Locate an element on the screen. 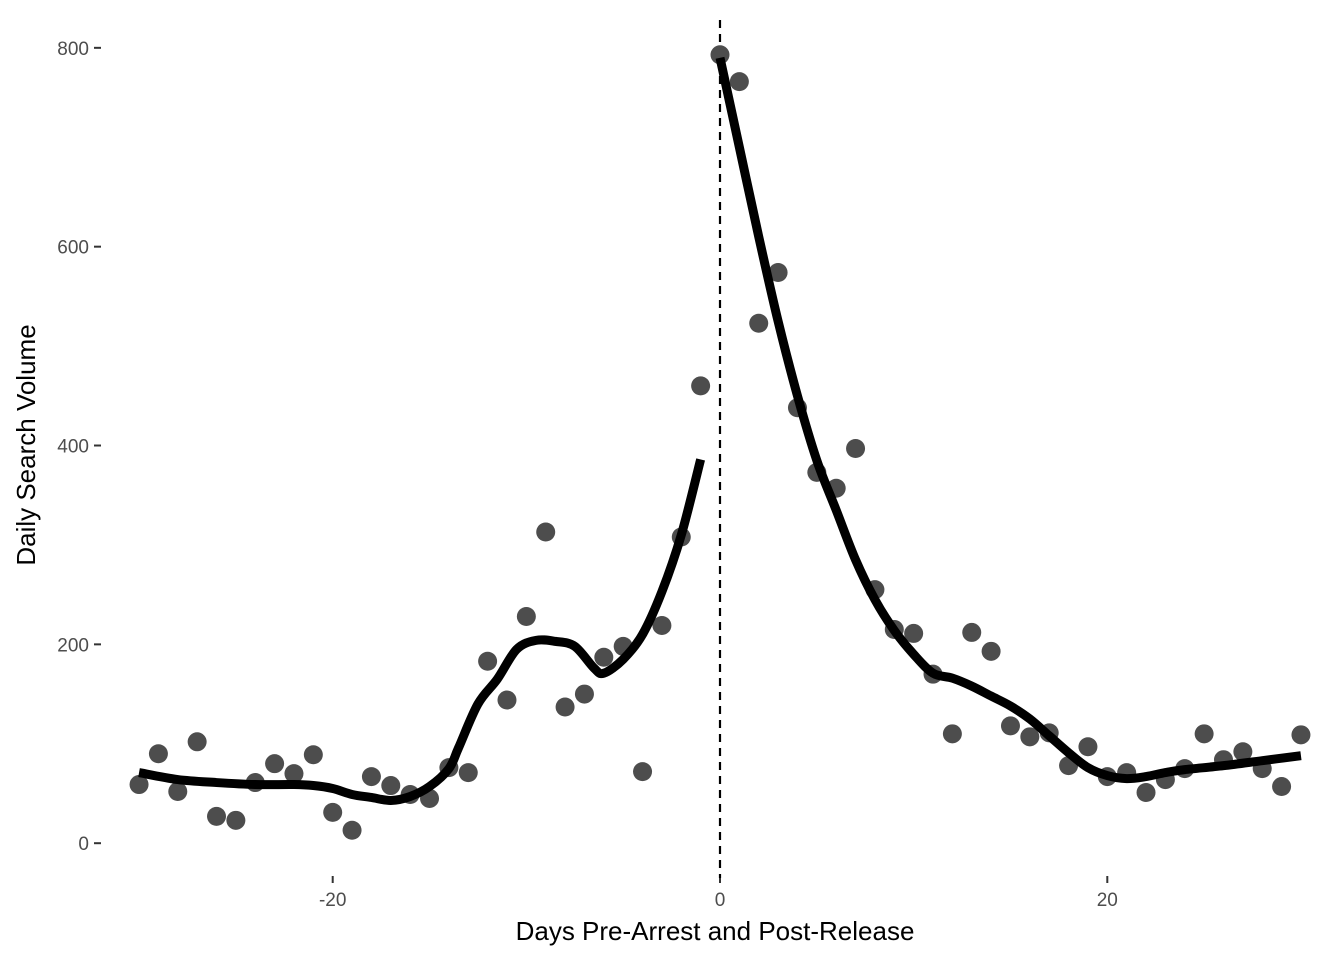 This screenshot has width=1344, height=960. x-tick-label: 0 is located at coordinates (720, 900).